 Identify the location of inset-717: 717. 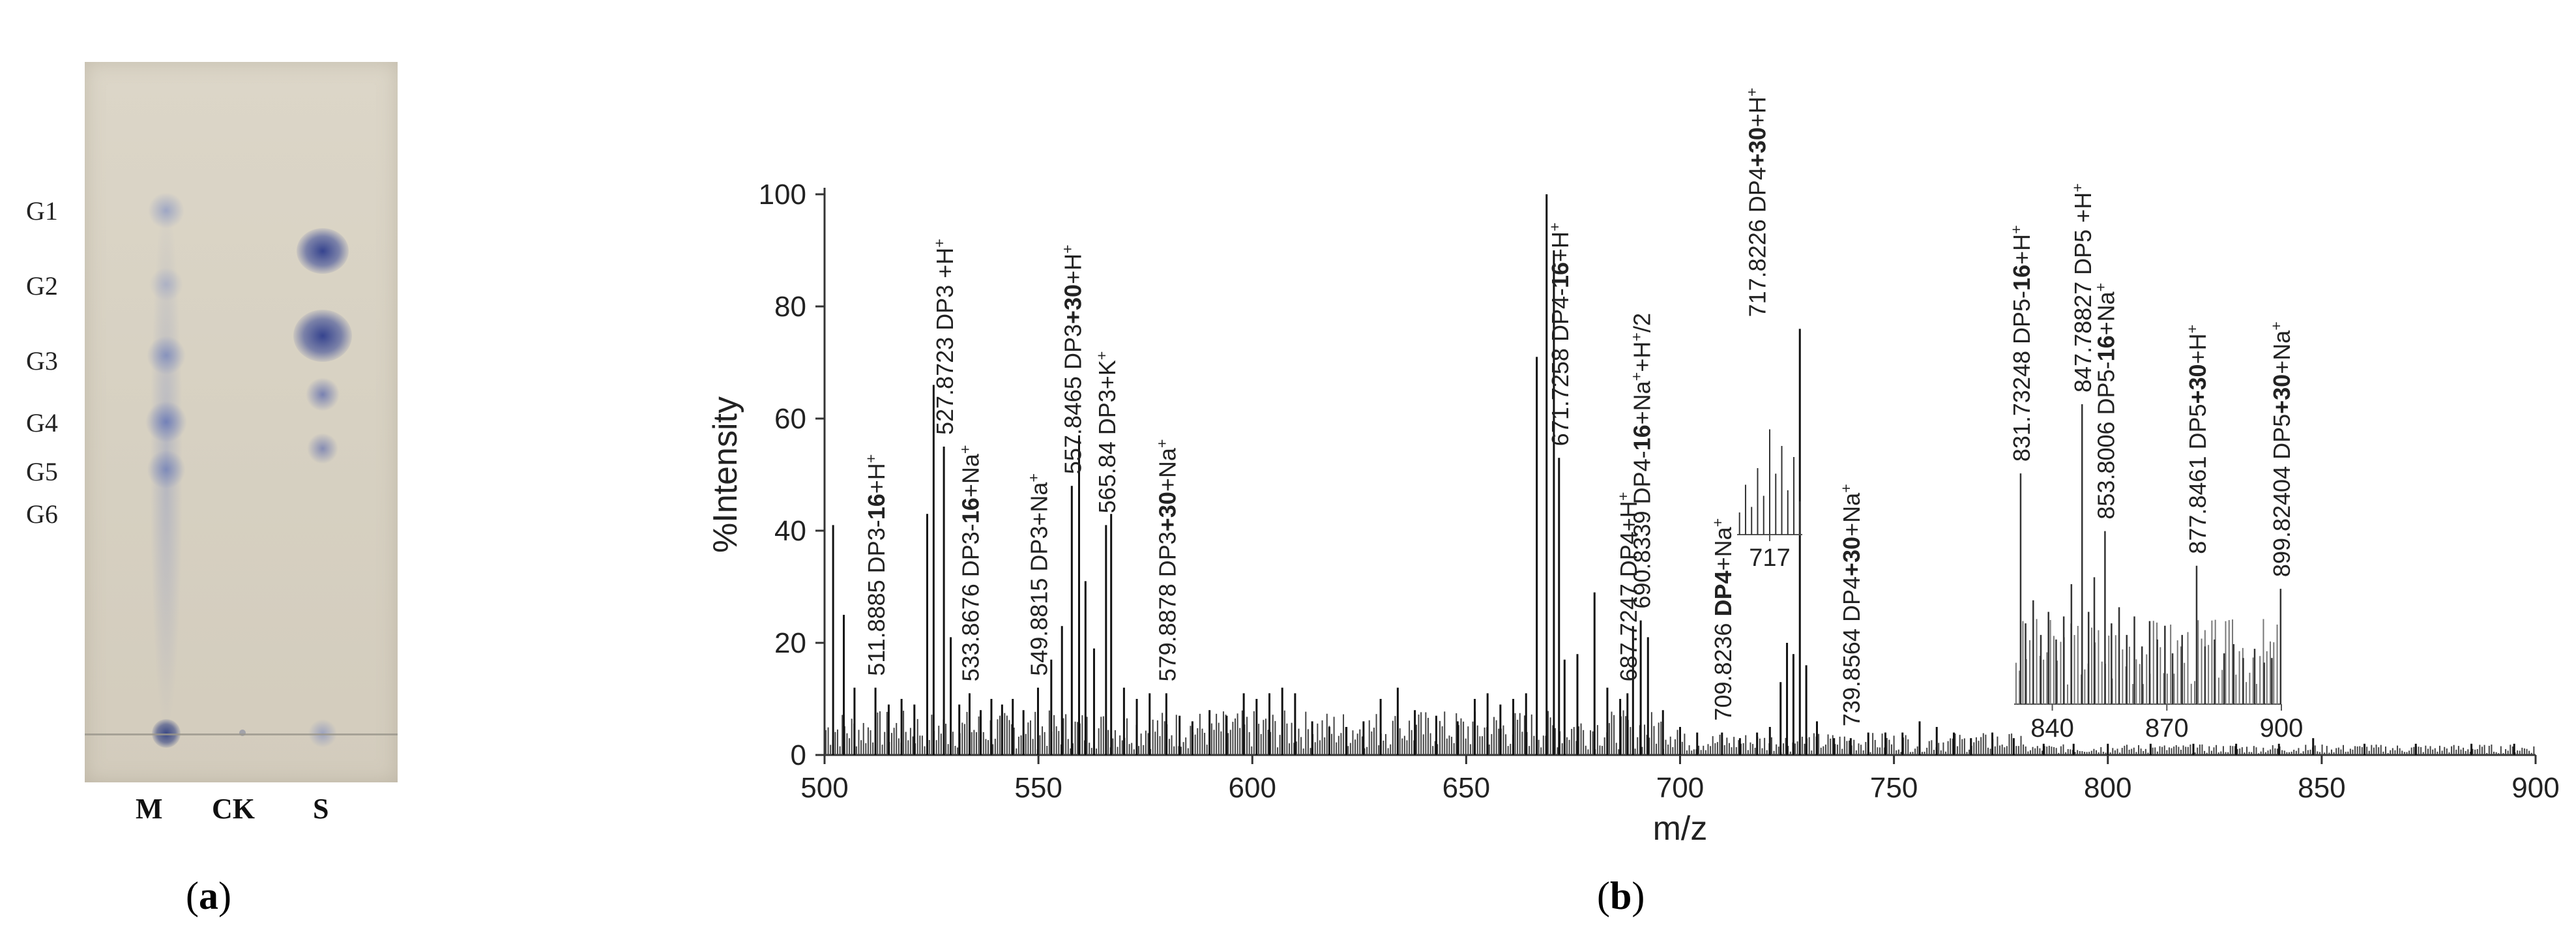
(1769, 500).